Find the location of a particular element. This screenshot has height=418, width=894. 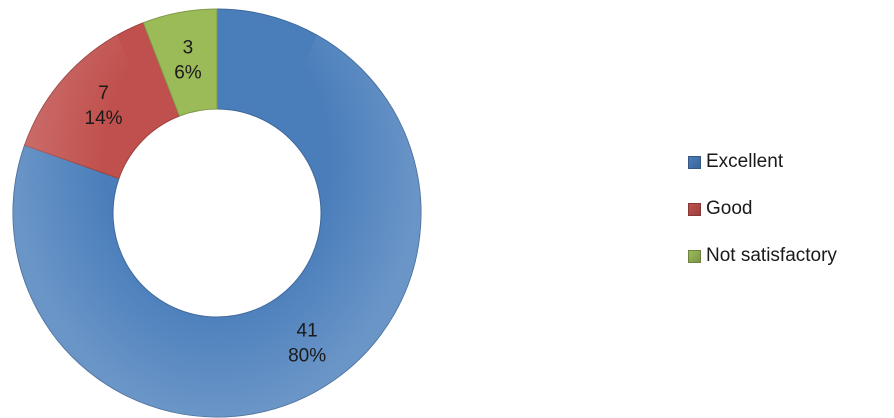

legend-swatch-not-satisfactory is located at coordinates (694, 256).